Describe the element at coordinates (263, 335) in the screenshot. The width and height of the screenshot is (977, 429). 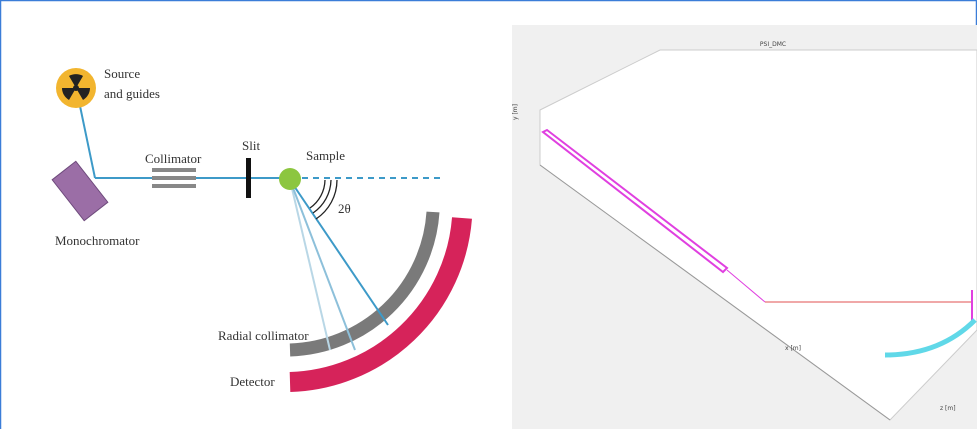
I see `radial-collimator-label: Radial collimator` at that location.